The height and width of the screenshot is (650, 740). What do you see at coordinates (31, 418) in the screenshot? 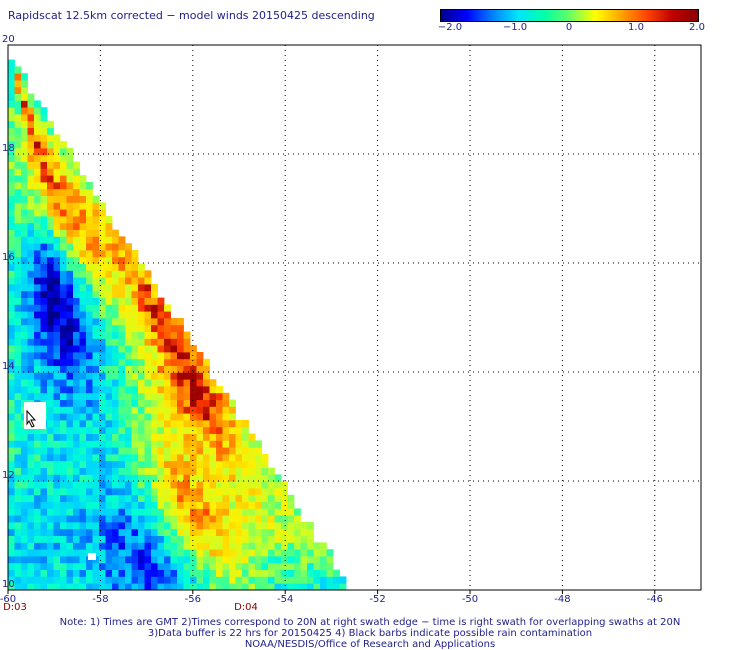
I see `cursor-icon` at bounding box center [31, 418].